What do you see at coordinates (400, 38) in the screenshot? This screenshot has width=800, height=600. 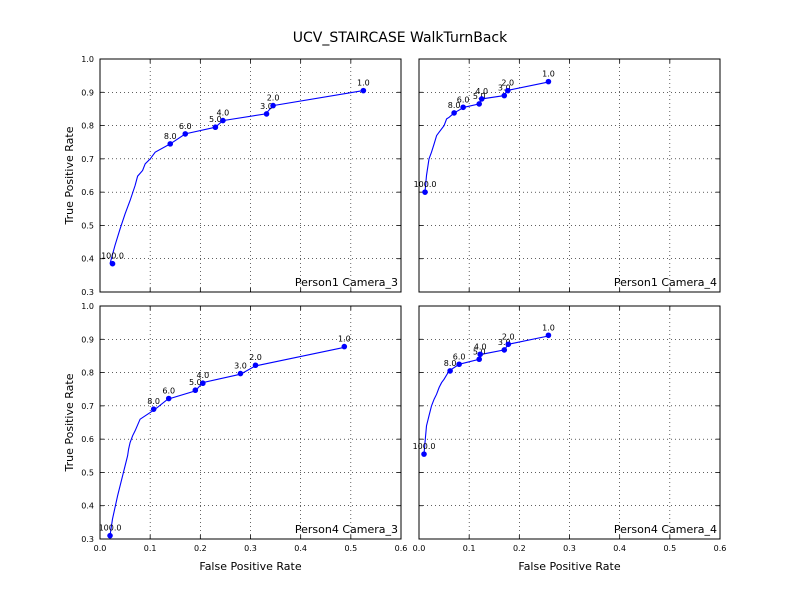 I see `figure-title: UCV_STAIRCASE WalkTurnBack` at bounding box center [400, 38].